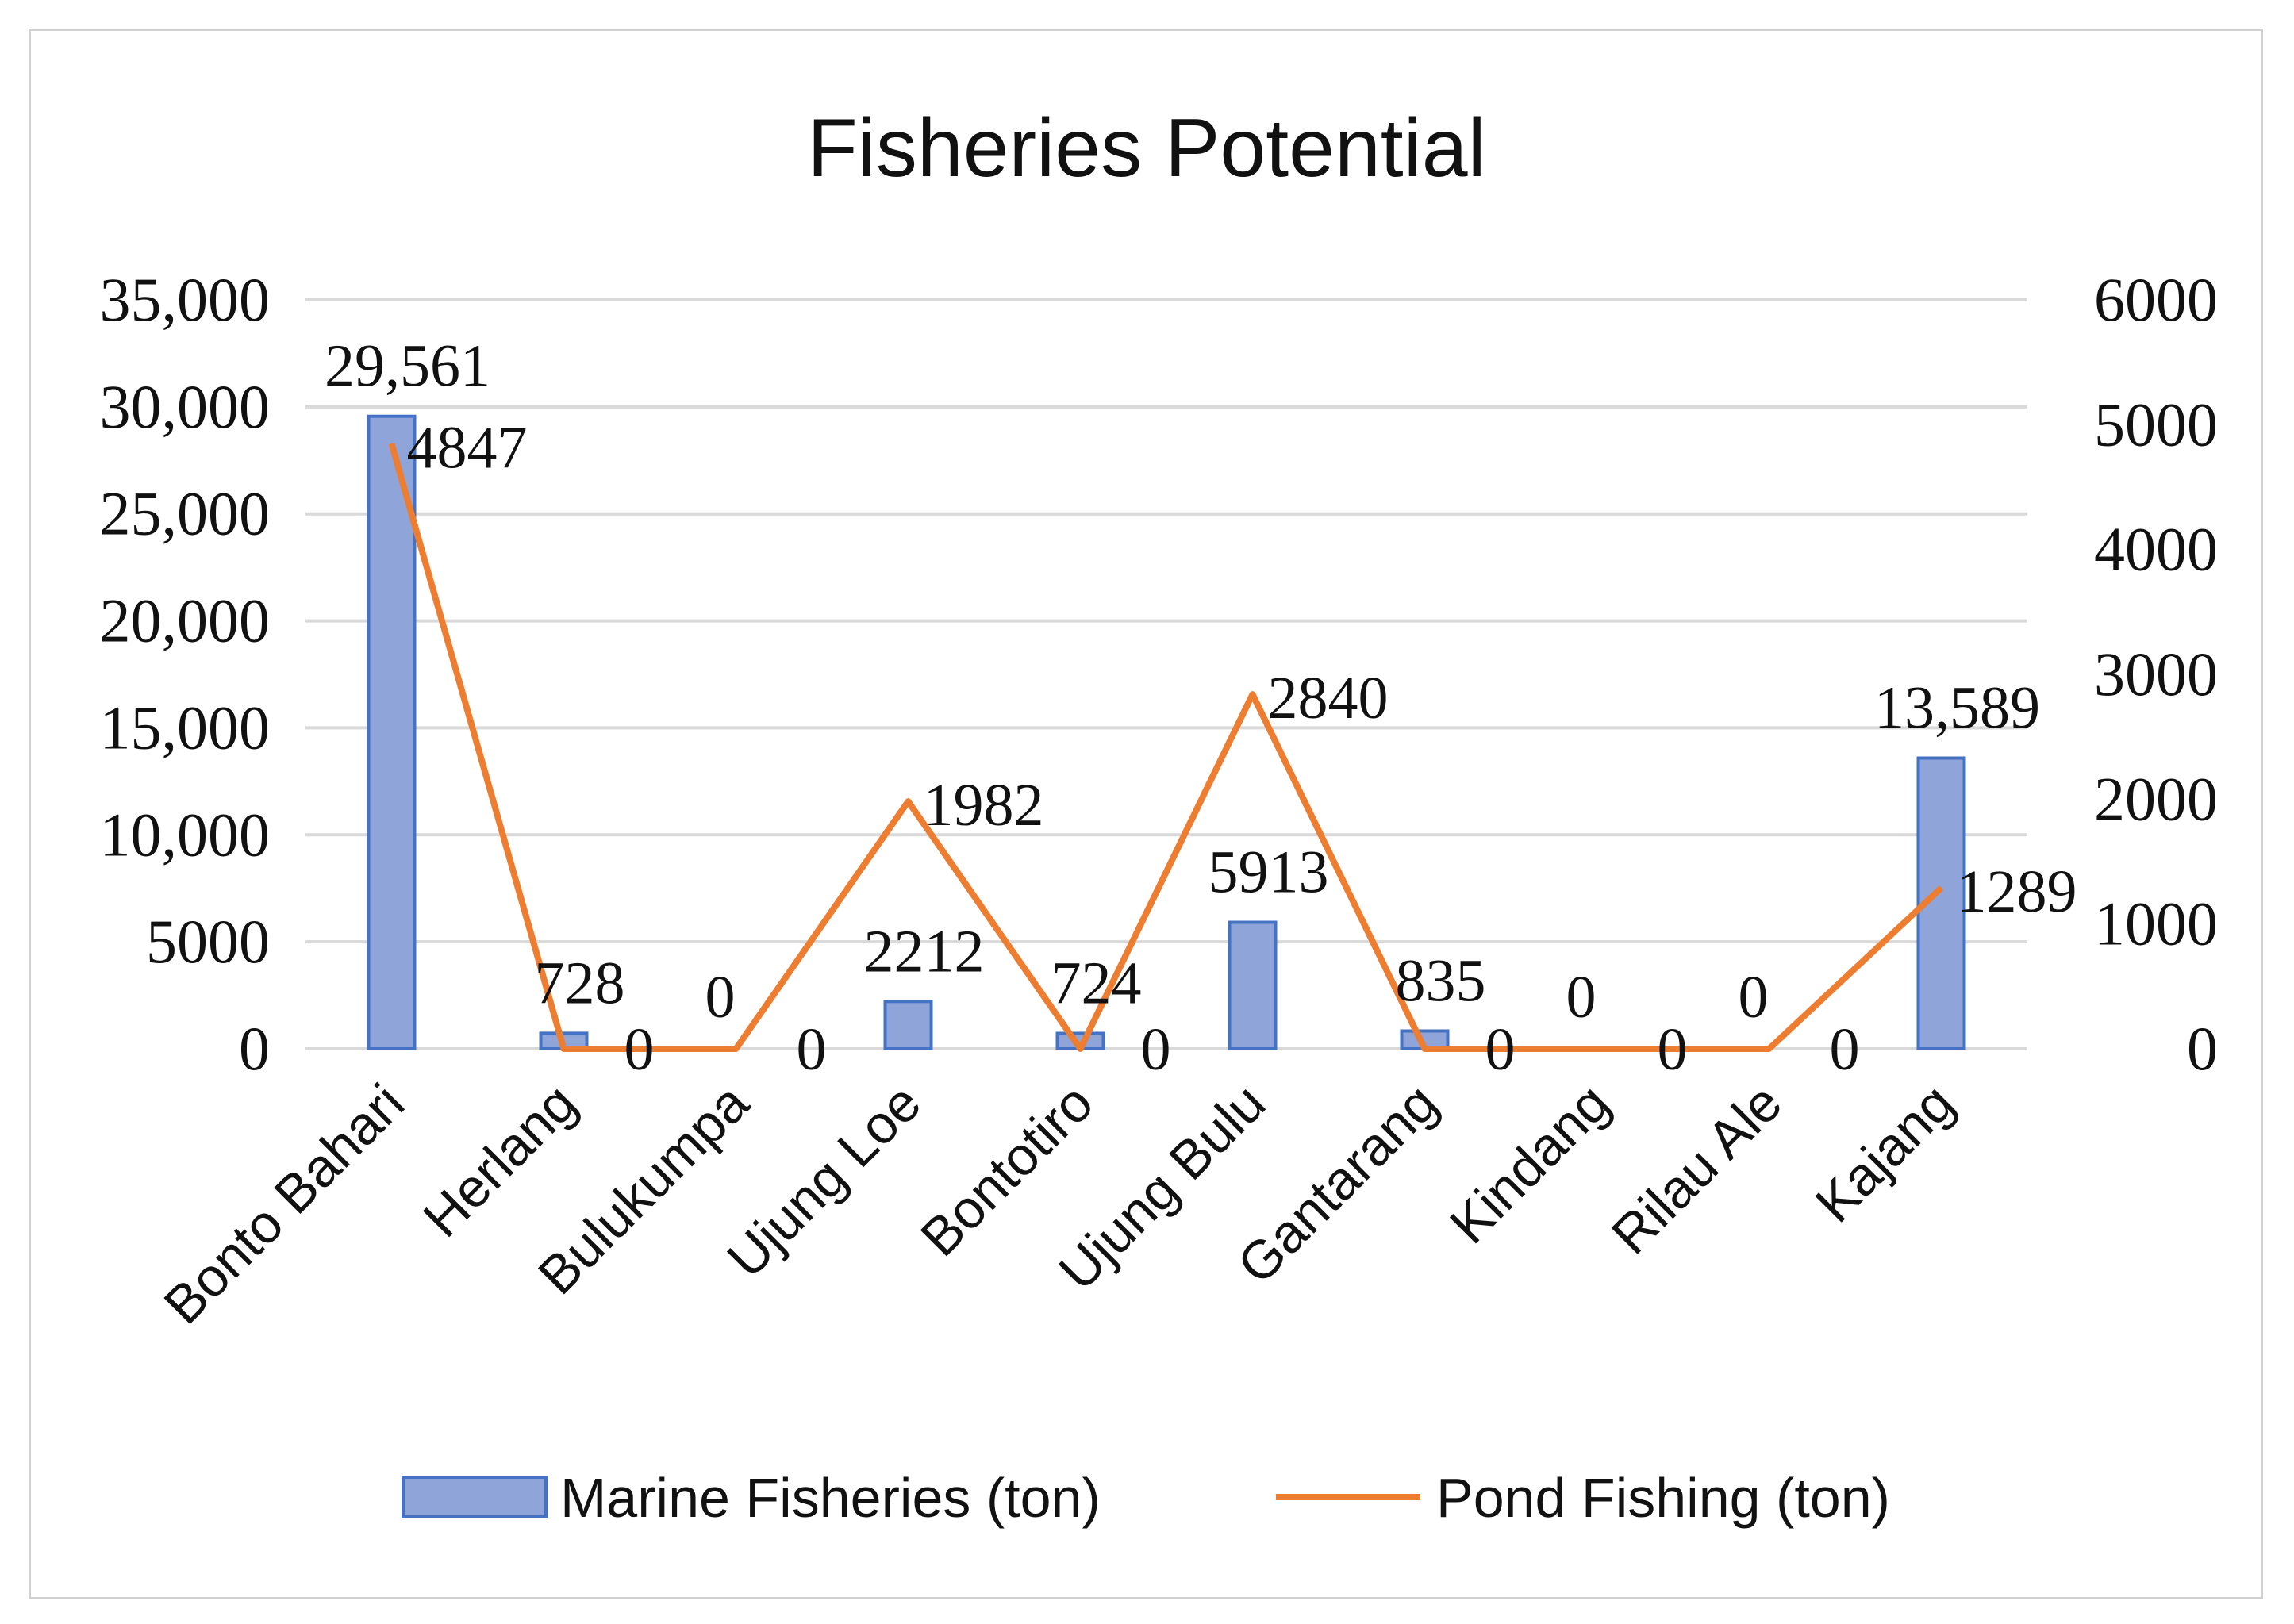 The image size is (2294, 1624). Describe the element at coordinates (185, 299) in the screenshot. I see `left-tick-label: 35,000` at that location.